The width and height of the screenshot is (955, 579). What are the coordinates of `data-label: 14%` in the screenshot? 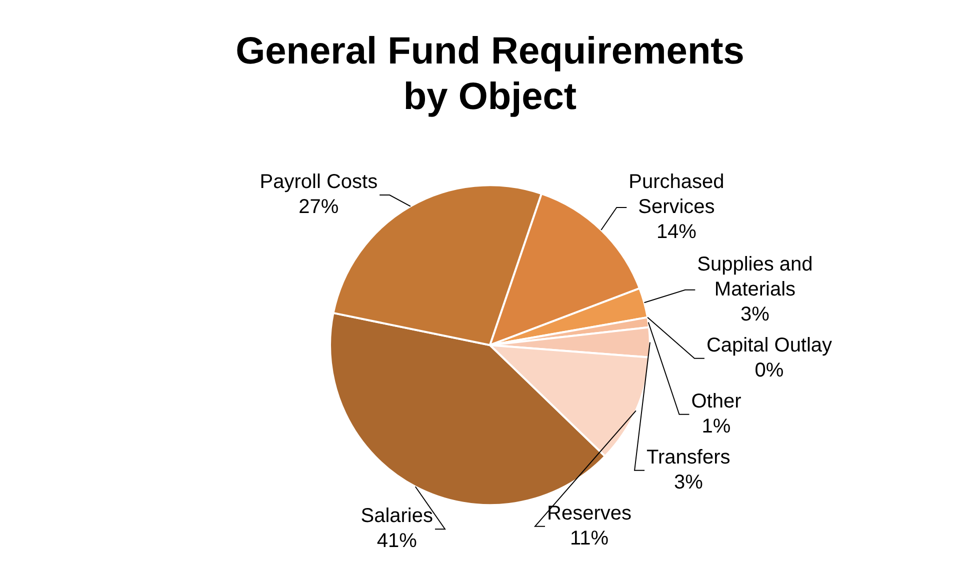 It's located at (676, 232).